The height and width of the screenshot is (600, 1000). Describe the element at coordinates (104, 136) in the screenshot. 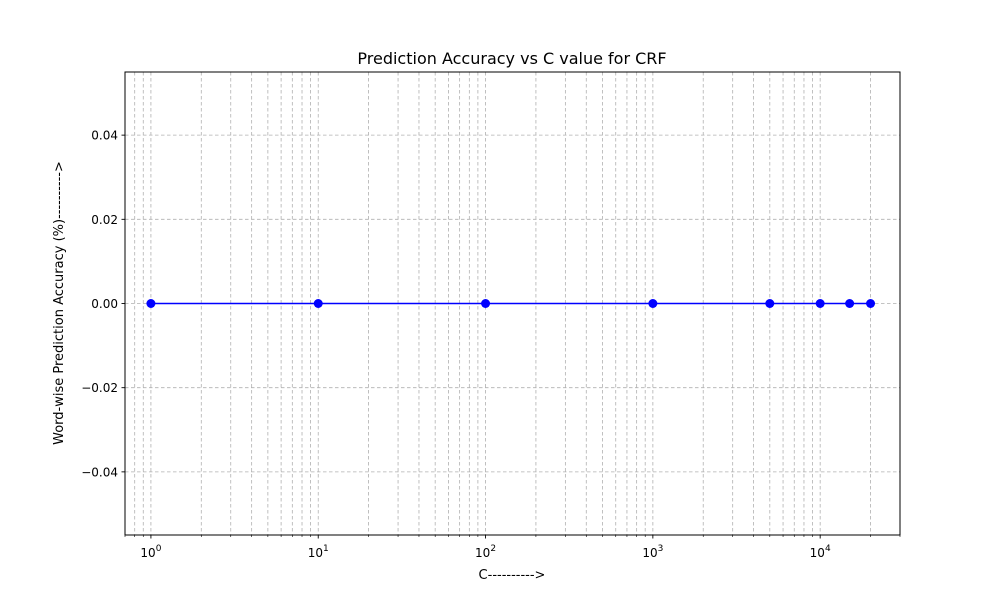

I see `y-tick-label: 0.04` at that location.